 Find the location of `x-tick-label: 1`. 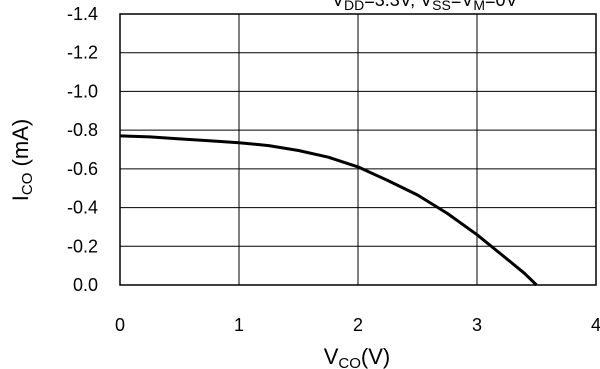

x-tick-label: 1 is located at coordinates (239, 325).